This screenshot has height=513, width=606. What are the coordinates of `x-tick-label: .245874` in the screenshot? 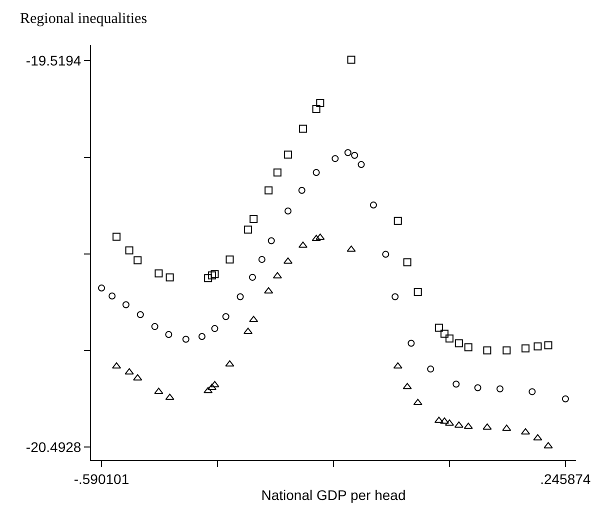 It's located at (565, 478).